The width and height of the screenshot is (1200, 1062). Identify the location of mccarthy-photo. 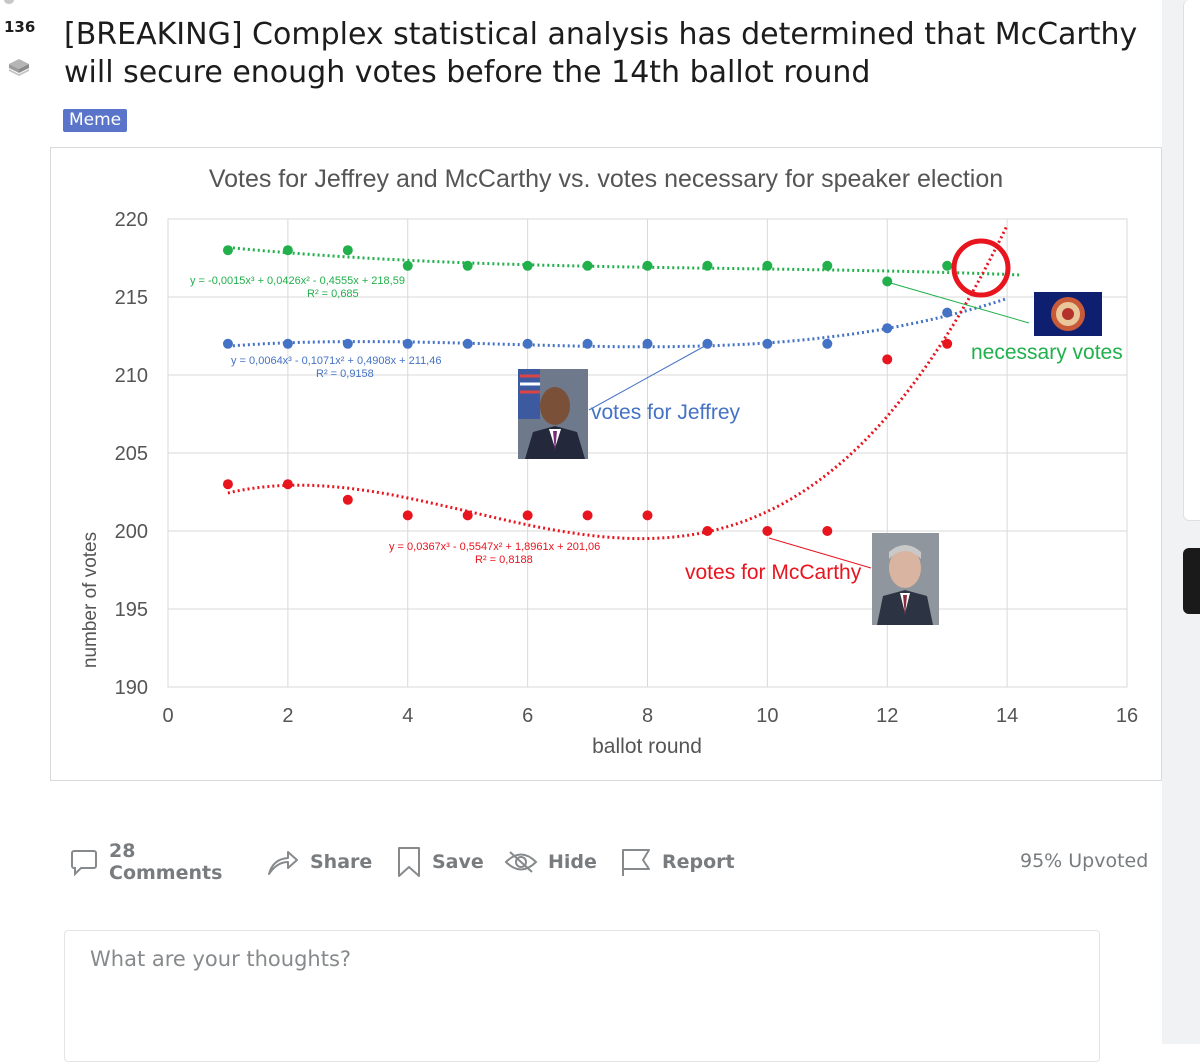
(905, 579).